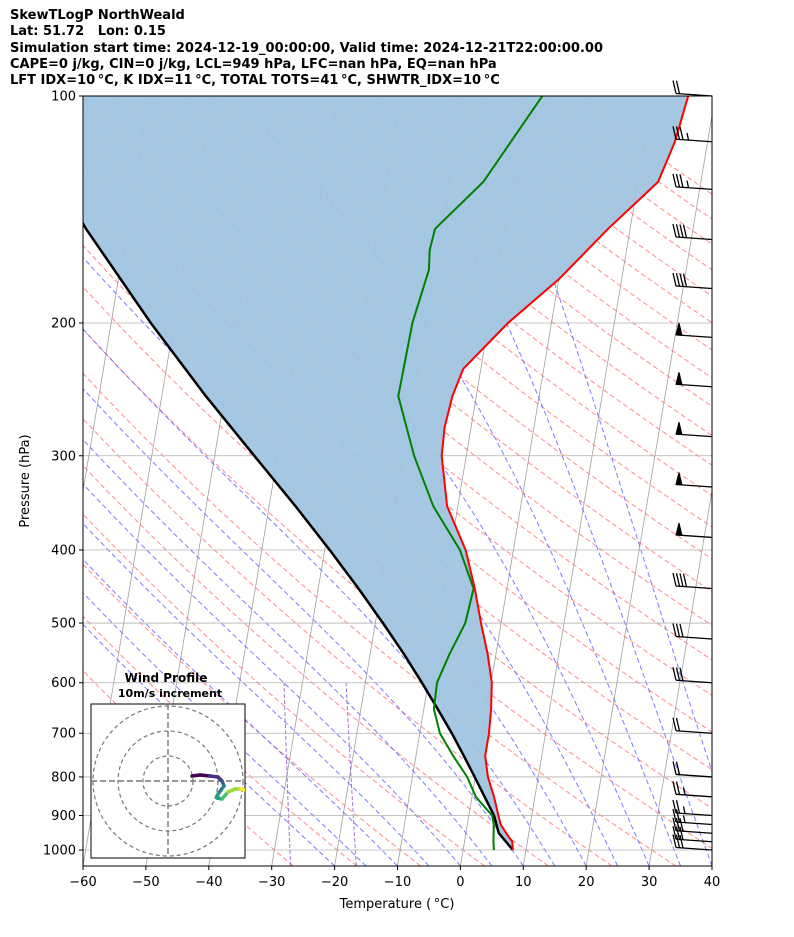 The image size is (794, 937). I want to click on x-tick-label: −20, so click(334, 882).